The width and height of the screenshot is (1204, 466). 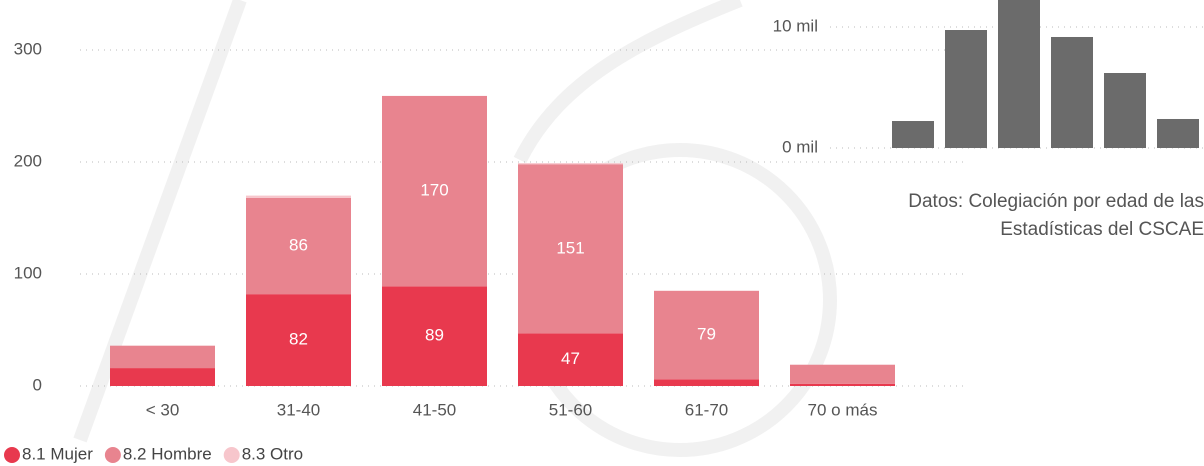 I want to click on value-label: 79, so click(x=706, y=334).